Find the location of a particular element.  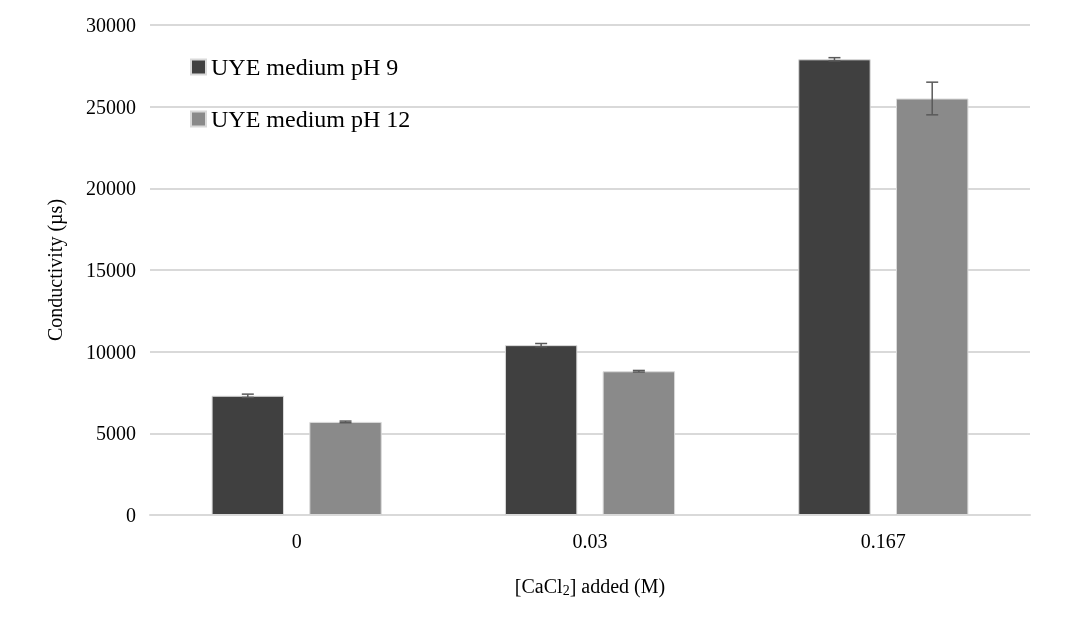

x-tick-label: 0.167 is located at coordinates (883, 541).